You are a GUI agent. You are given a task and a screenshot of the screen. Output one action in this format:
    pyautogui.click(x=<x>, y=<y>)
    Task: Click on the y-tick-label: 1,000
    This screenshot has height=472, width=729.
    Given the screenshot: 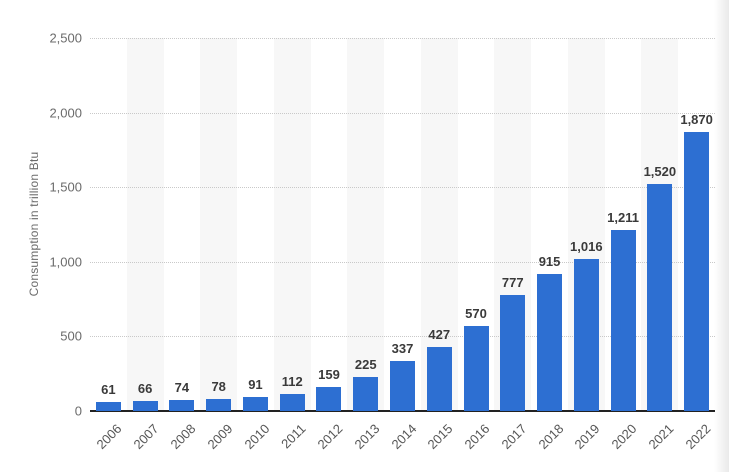 What is the action you would take?
    pyautogui.click(x=65, y=262)
    